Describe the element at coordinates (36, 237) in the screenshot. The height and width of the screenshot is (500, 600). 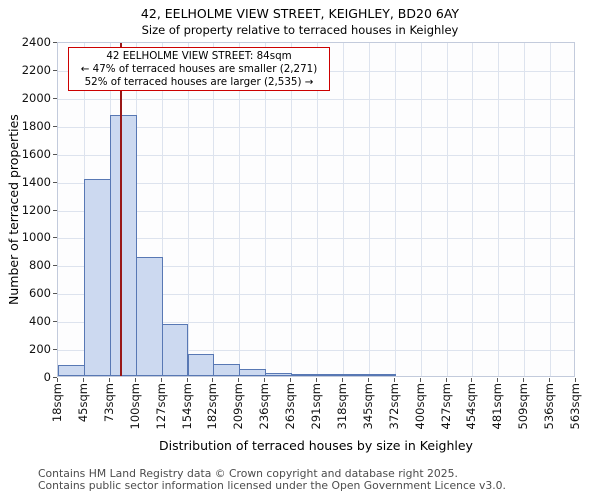
I see `y-tick-label: 1000` at that location.